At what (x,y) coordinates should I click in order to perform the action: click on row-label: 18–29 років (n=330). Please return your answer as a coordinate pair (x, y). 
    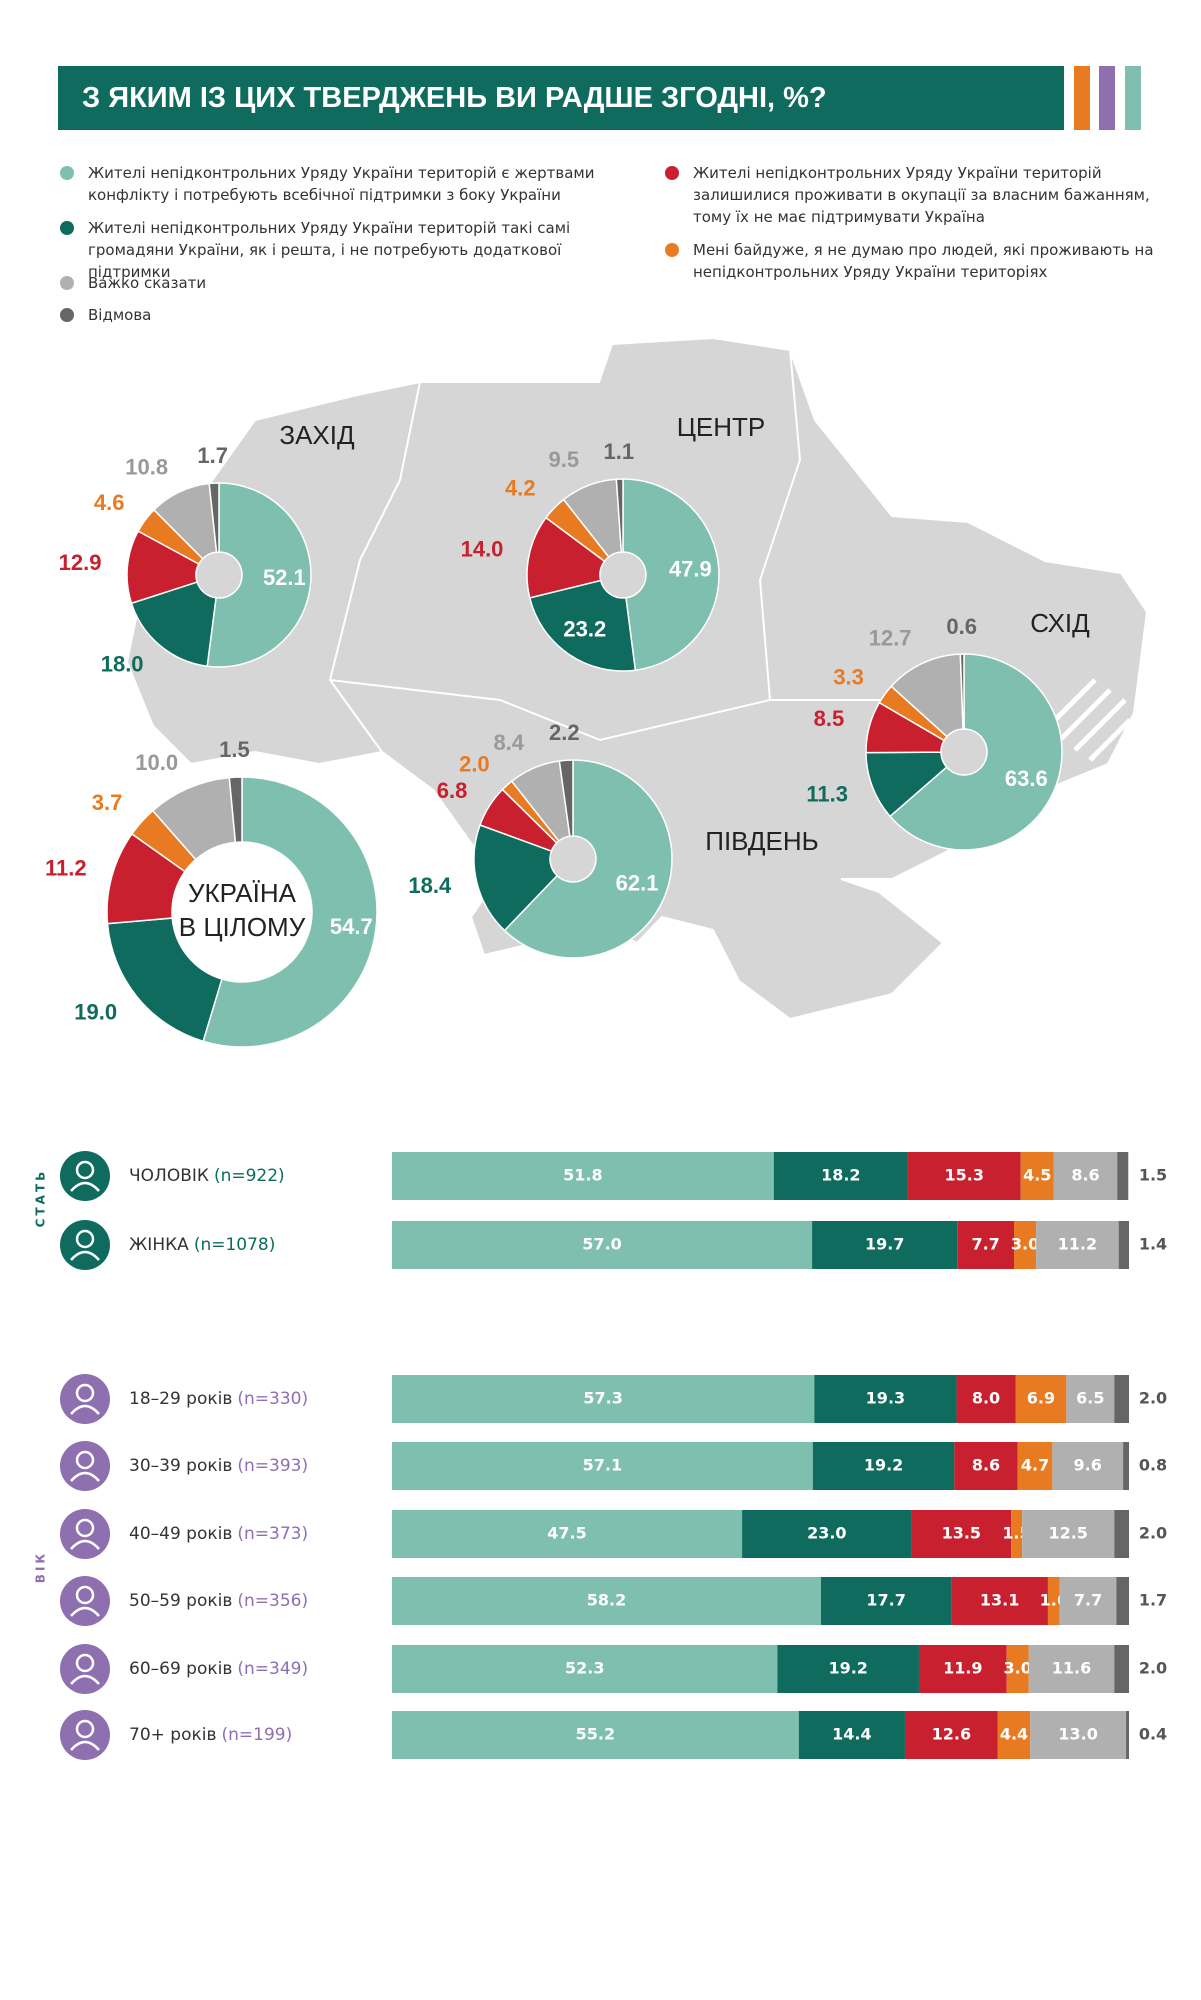
    Looking at the image, I should click on (218, 1399).